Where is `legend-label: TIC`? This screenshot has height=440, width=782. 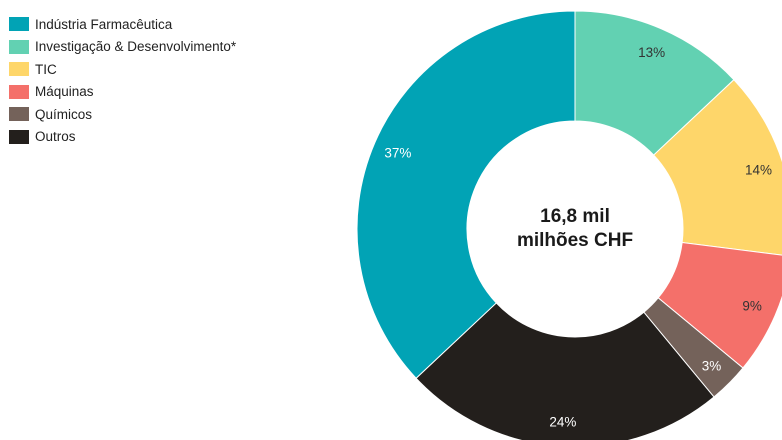 legend-label: TIC is located at coordinates (46, 69).